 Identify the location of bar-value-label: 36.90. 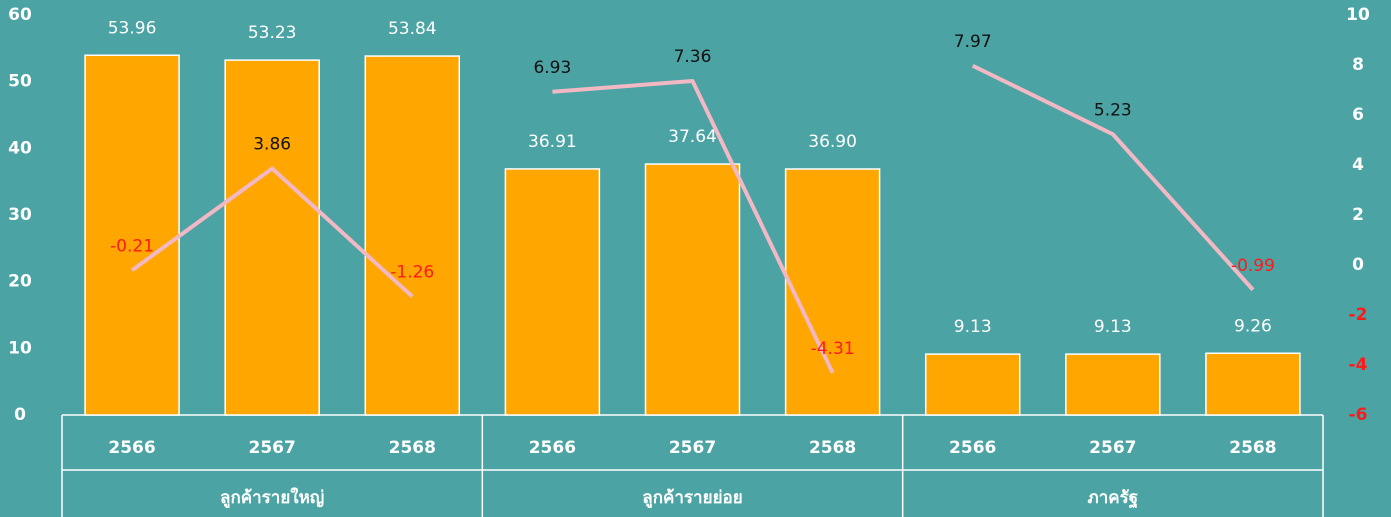
(832, 142).